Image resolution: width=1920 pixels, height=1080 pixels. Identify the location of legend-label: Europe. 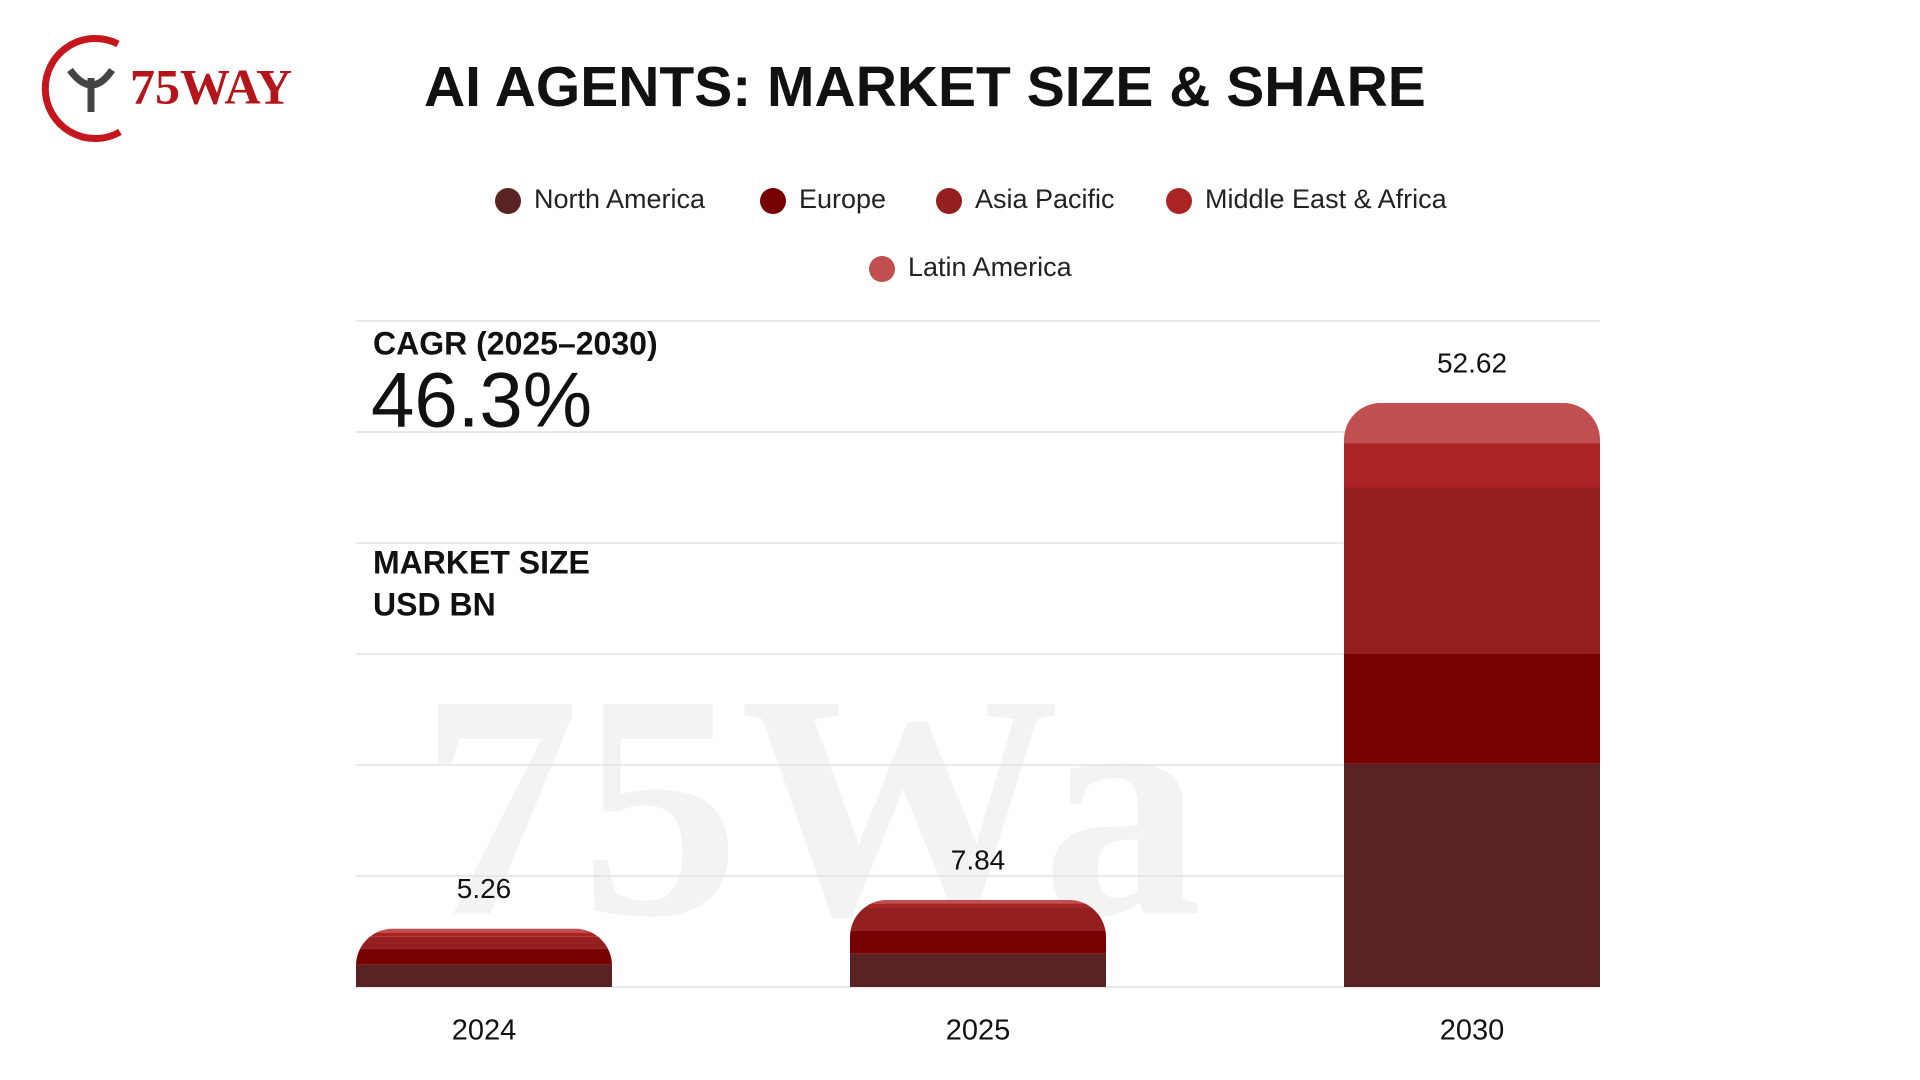
(842, 199).